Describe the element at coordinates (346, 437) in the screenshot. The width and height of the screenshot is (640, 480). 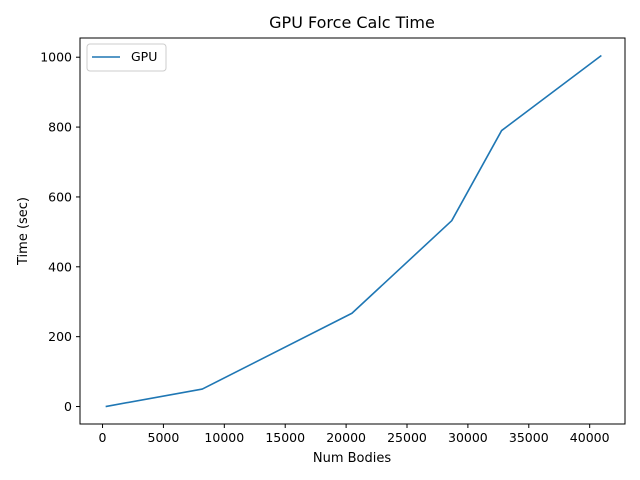
I see `x-tick-label: 20000` at that location.